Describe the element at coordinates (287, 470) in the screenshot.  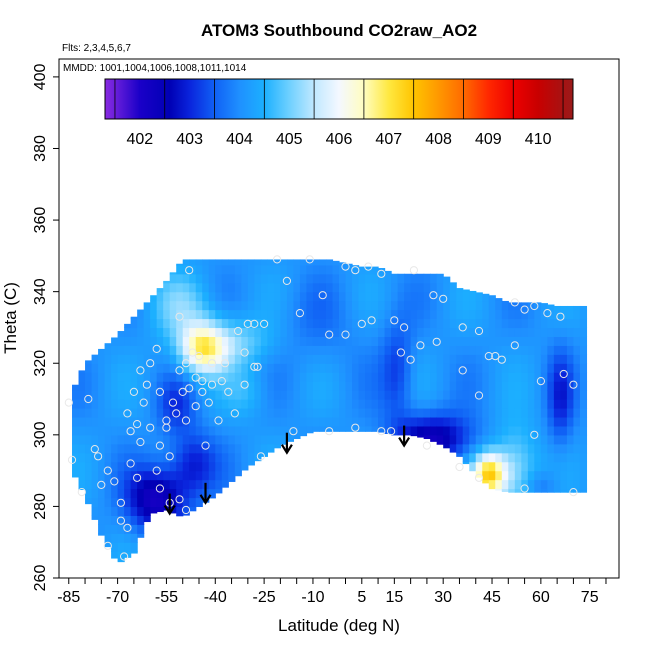
I see `arrow-markers` at that location.